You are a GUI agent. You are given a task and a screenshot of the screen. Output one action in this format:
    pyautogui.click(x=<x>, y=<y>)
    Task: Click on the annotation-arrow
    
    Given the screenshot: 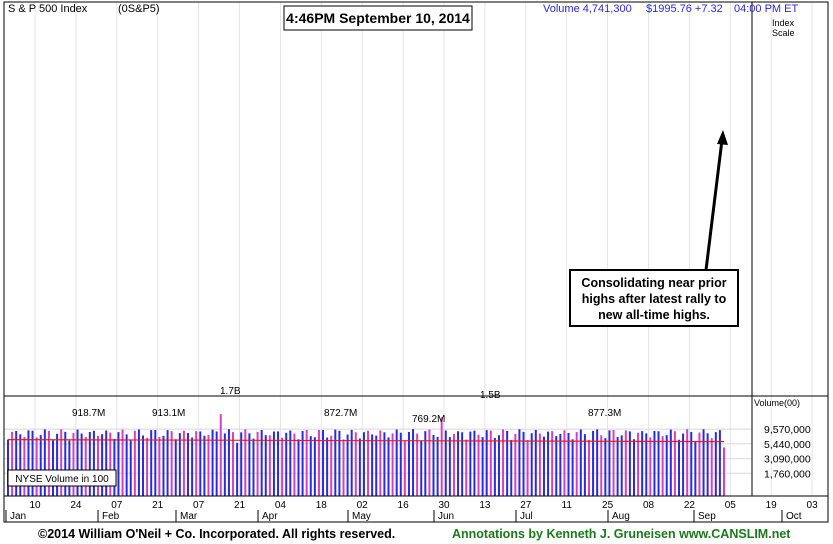 What is the action you would take?
    pyautogui.click(x=714, y=205)
    